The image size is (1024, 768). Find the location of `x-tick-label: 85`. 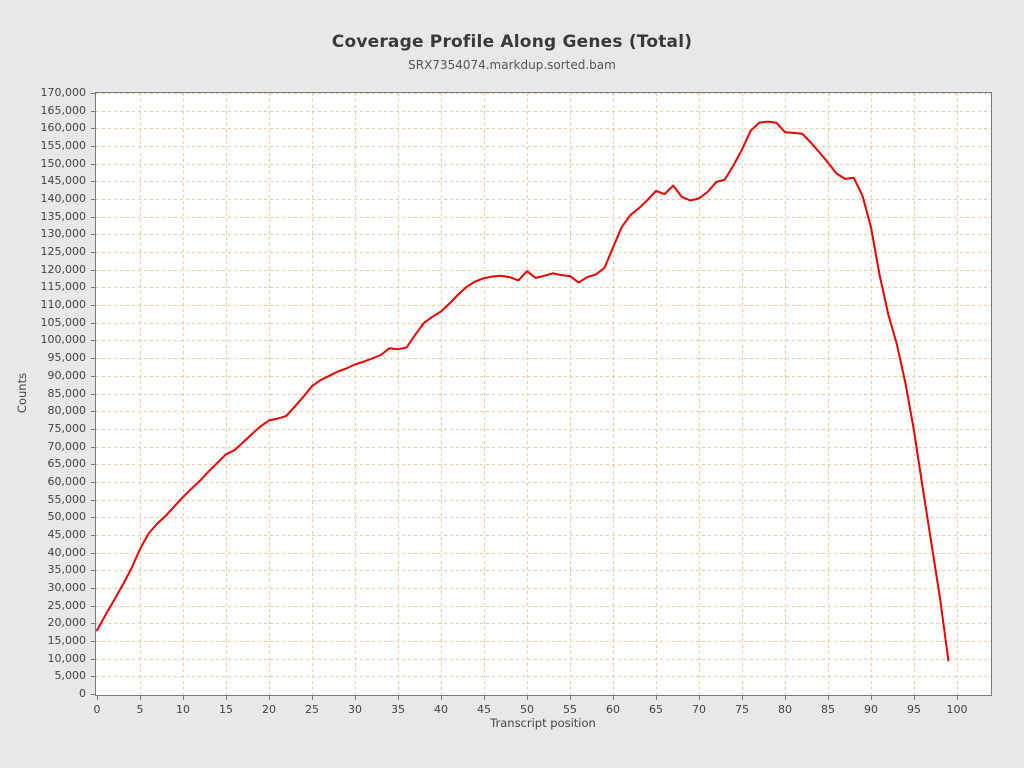

x-tick-label: 85 is located at coordinates (828, 709).